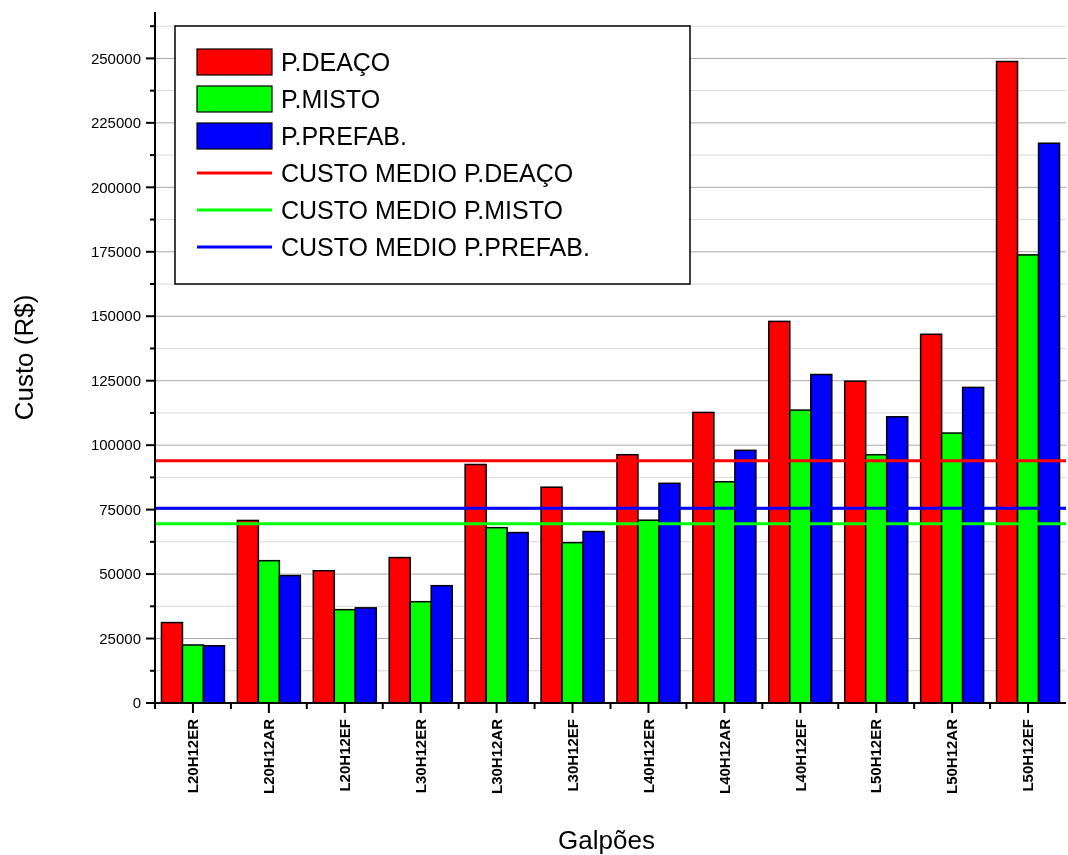 This screenshot has height=855, width=1068. What do you see at coordinates (269, 756) in the screenshot?
I see `x-tick-label: L20H12AR` at bounding box center [269, 756].